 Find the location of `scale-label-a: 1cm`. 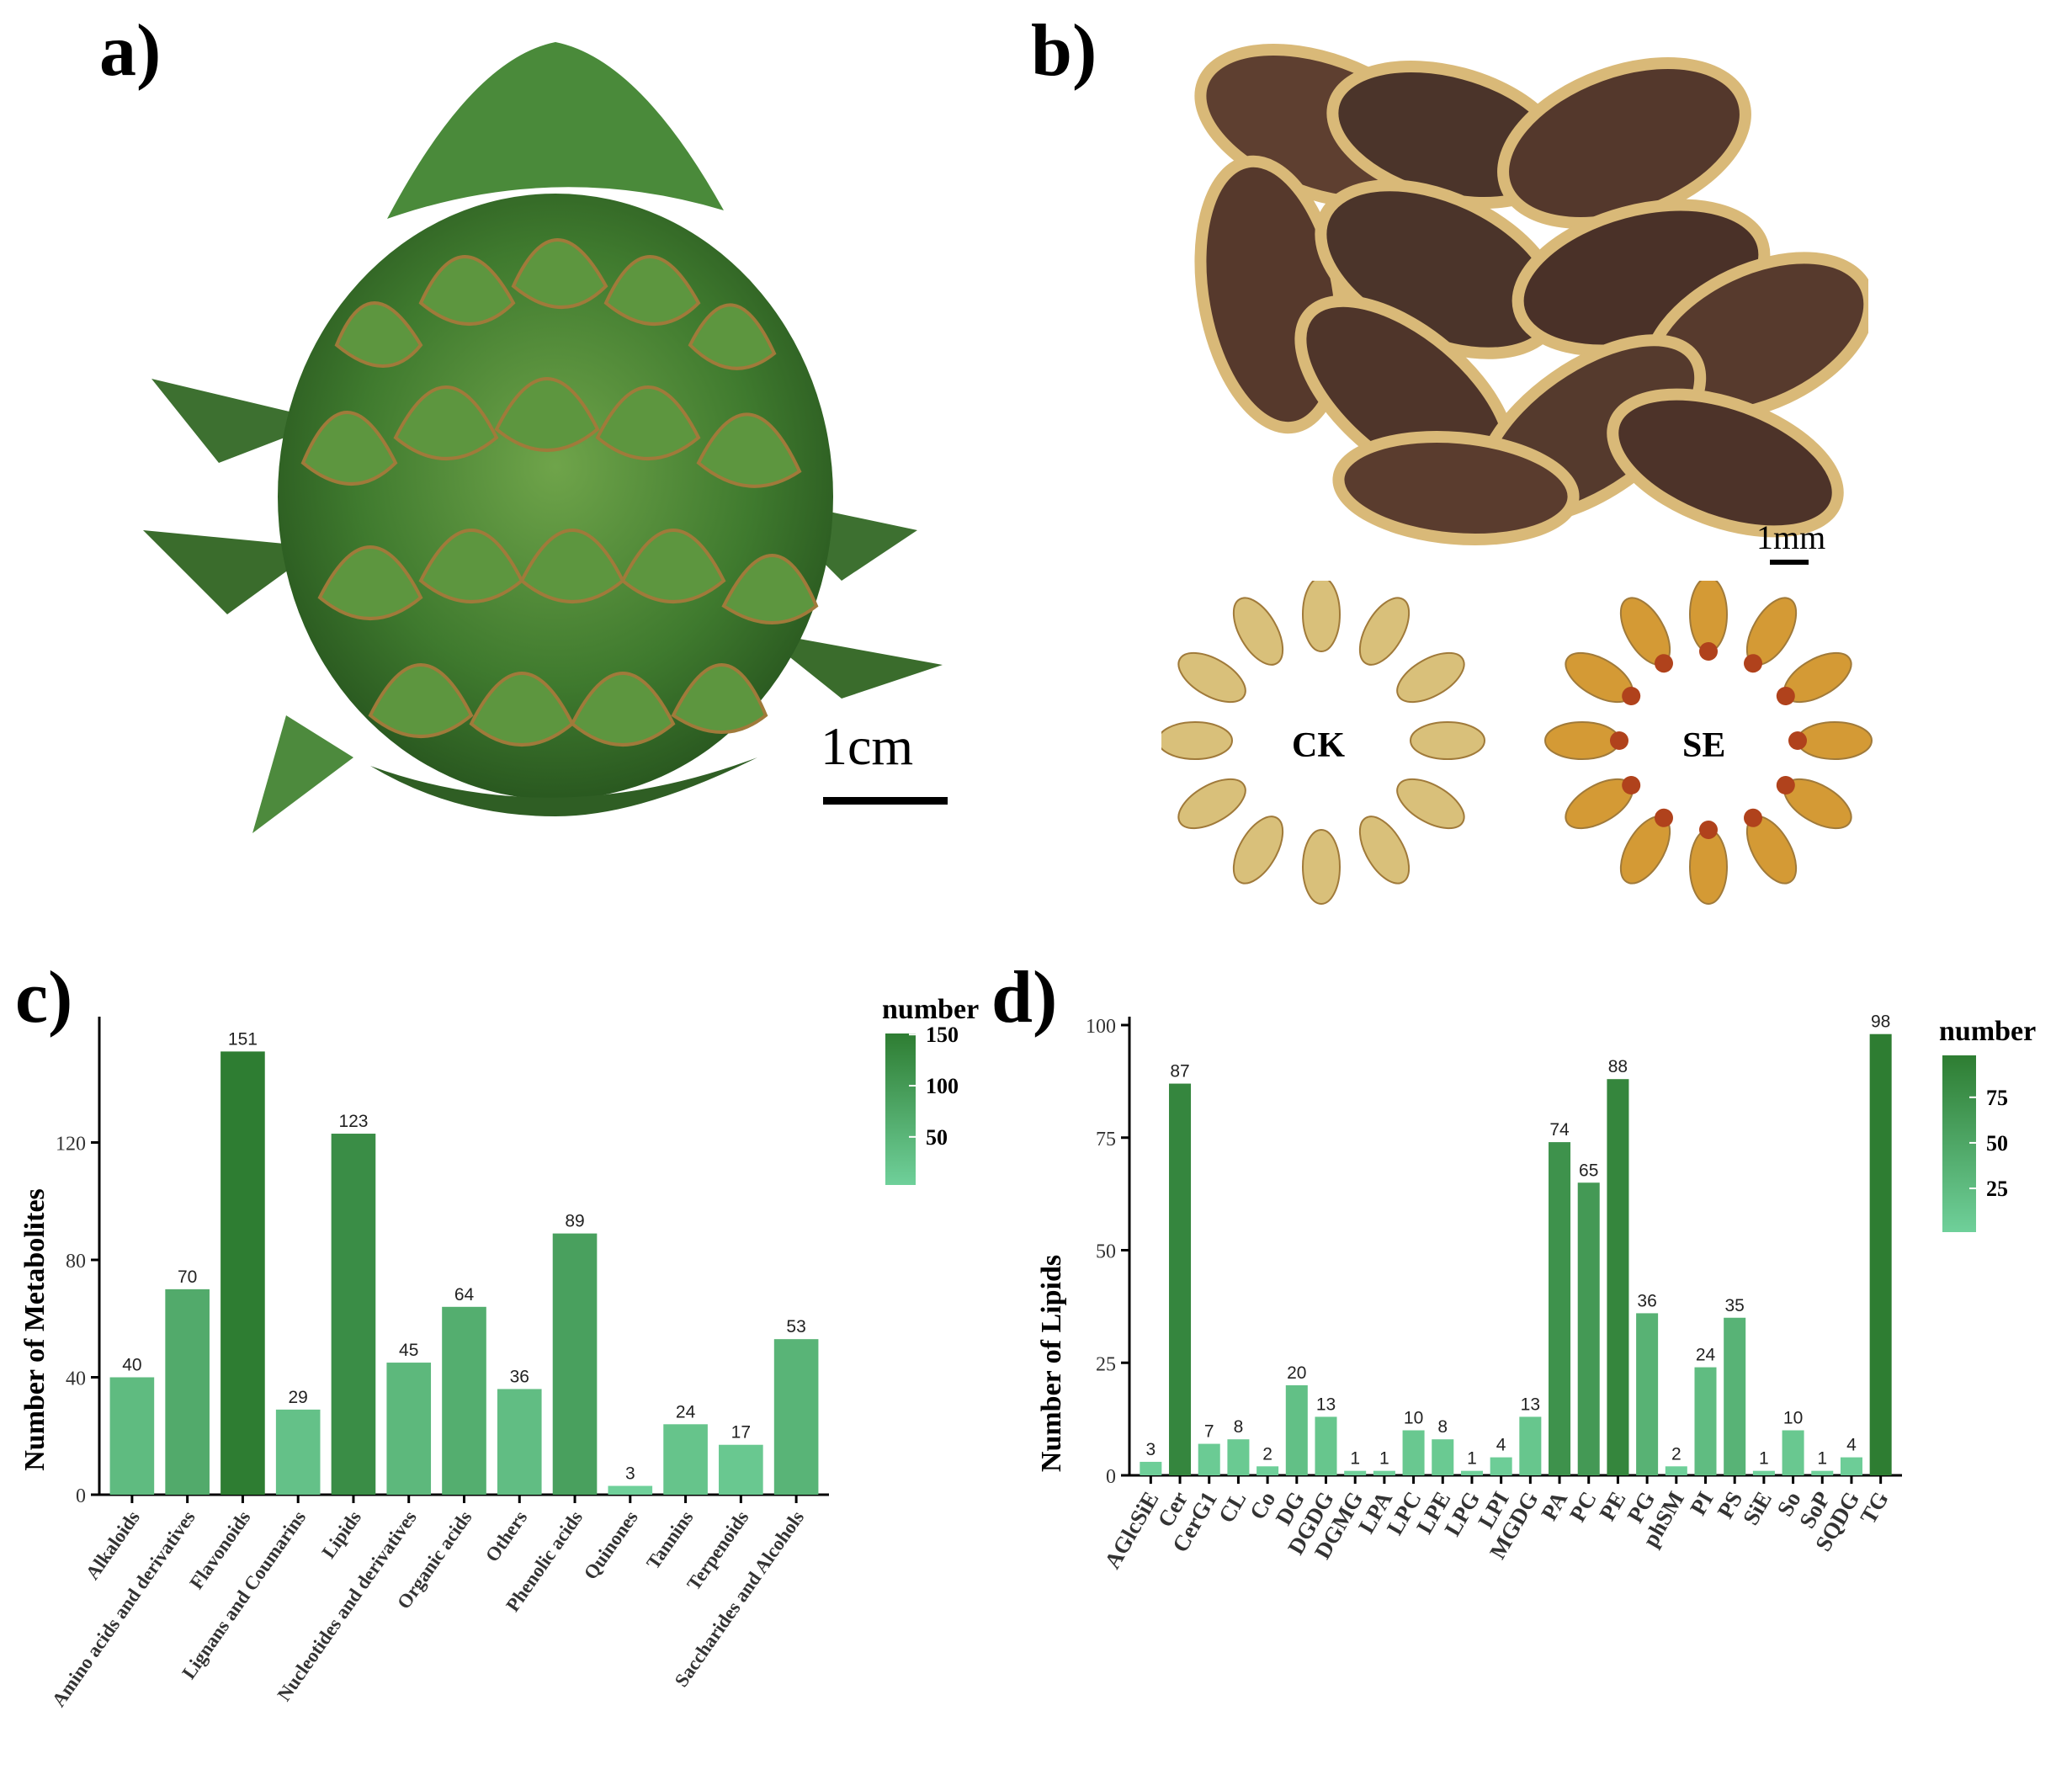

scale-label-a: 1cm is located at coordinates (867, 746).